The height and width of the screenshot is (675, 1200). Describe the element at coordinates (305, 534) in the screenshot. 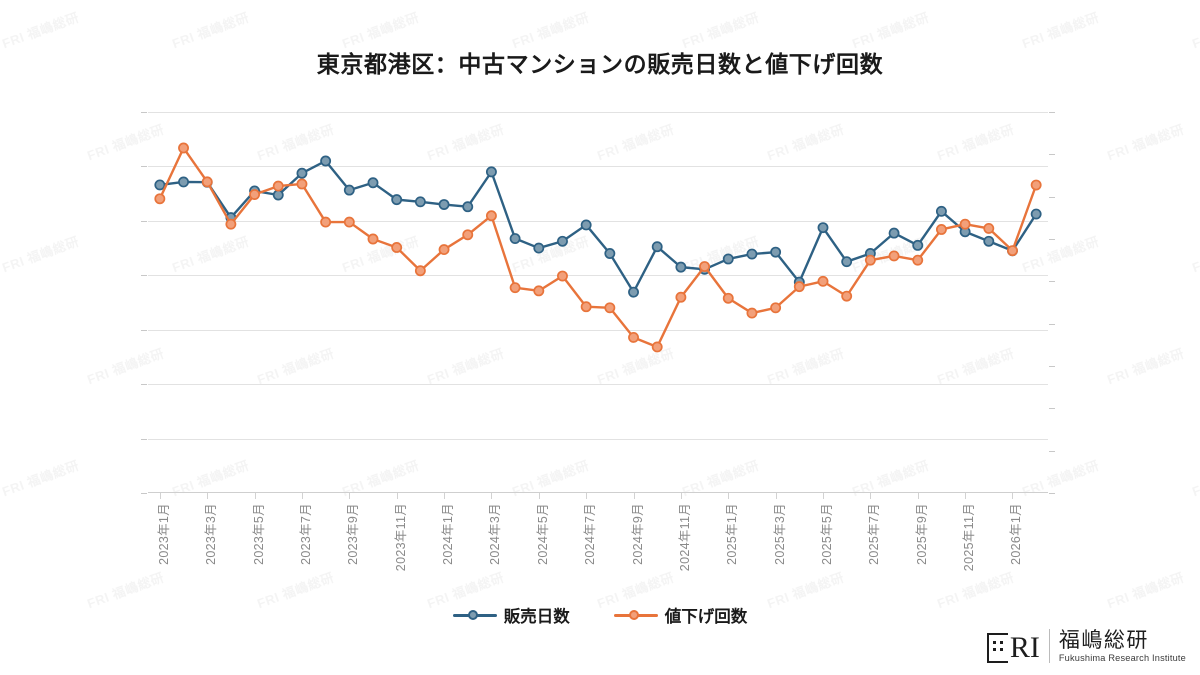

I see `x-axis-tick-label: 2023年7月` at that location.